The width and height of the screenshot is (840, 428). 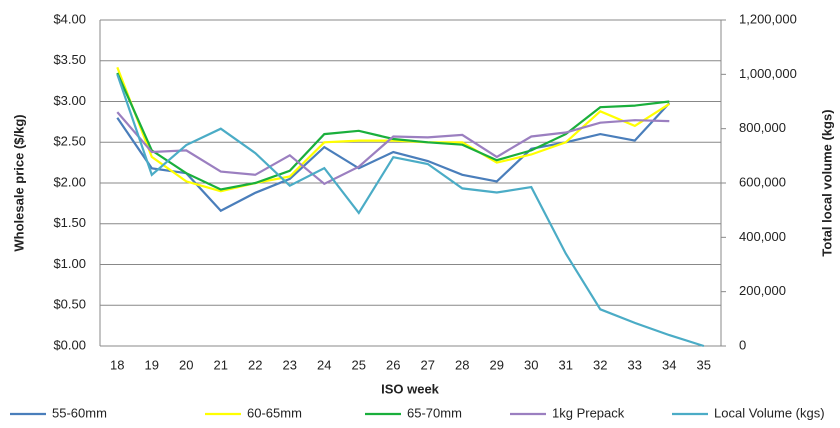 I want to click on y-tick-label: $4.00, so click(x=69, y=18).